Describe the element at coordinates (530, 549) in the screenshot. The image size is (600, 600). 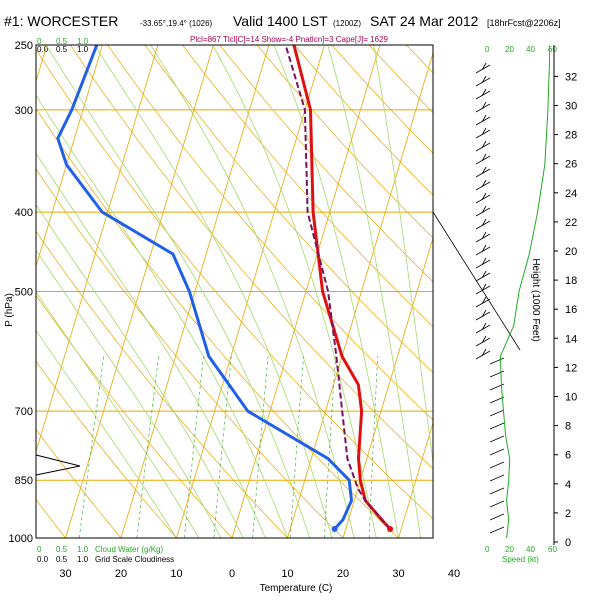
I see `wind-speed-bot-2: 40` at that location.